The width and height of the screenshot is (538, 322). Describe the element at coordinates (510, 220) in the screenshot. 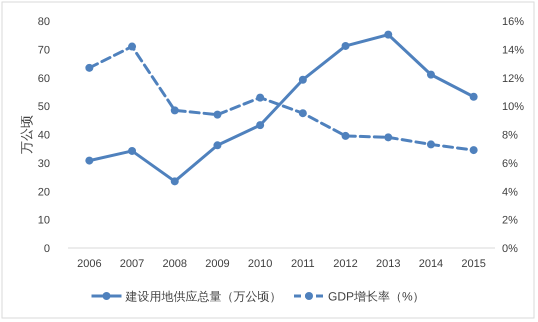

I see `y2-tick-label: 2%` at that location.